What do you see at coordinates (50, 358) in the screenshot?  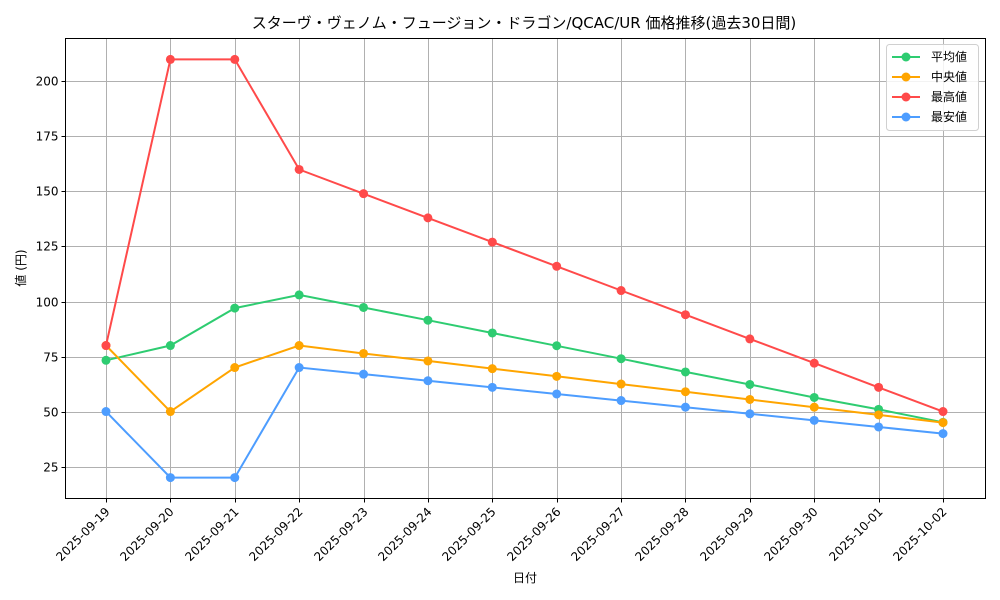 I see `y-tick-label: 75` at bounding box center [50, 358].